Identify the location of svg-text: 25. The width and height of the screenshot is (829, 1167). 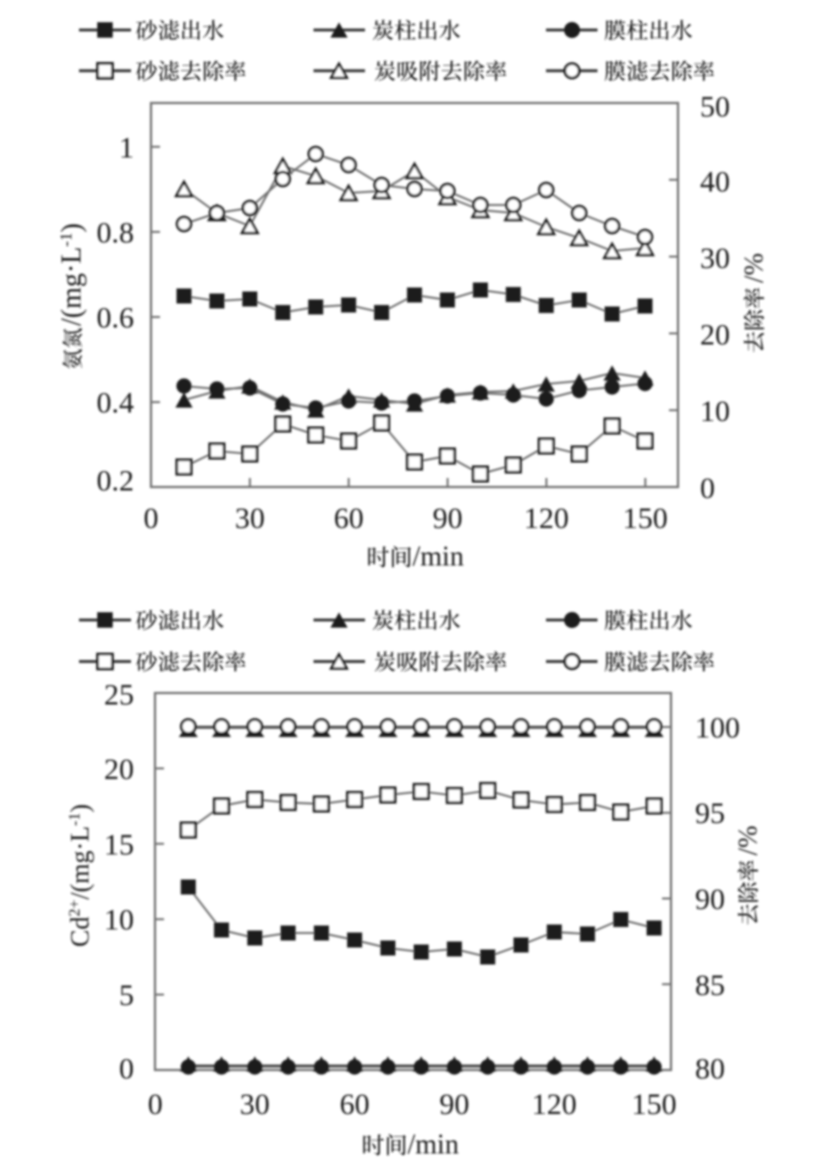
(119, 695).